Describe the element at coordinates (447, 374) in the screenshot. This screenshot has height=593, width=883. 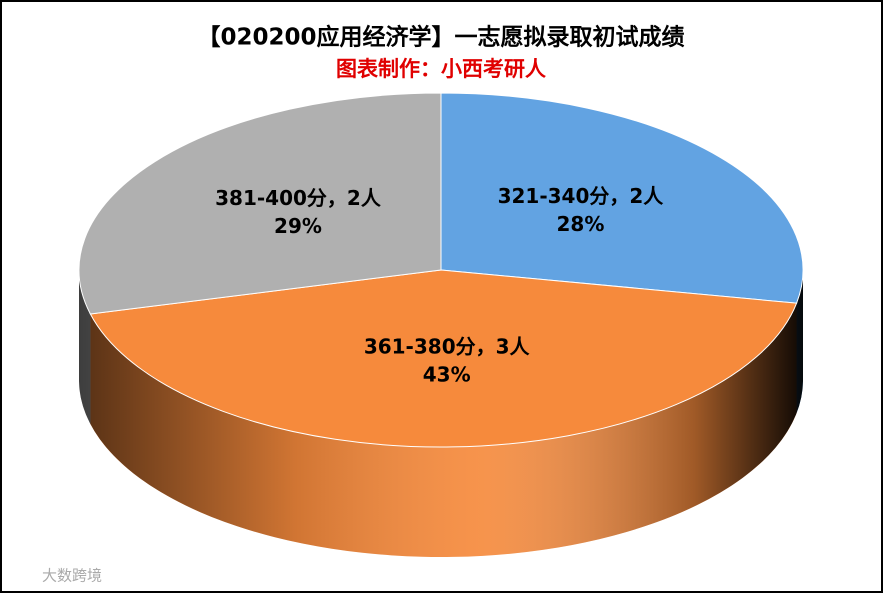
I see `value-label: 43%` at that location.